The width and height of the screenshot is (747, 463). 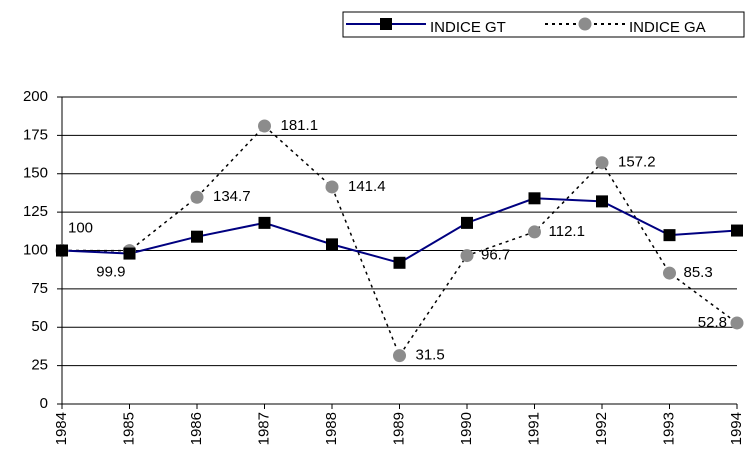 What do you see at coordinates (196, 428) in the screenshot?
I see `x-tick-label: 1986` at bounding box center [196, 428].